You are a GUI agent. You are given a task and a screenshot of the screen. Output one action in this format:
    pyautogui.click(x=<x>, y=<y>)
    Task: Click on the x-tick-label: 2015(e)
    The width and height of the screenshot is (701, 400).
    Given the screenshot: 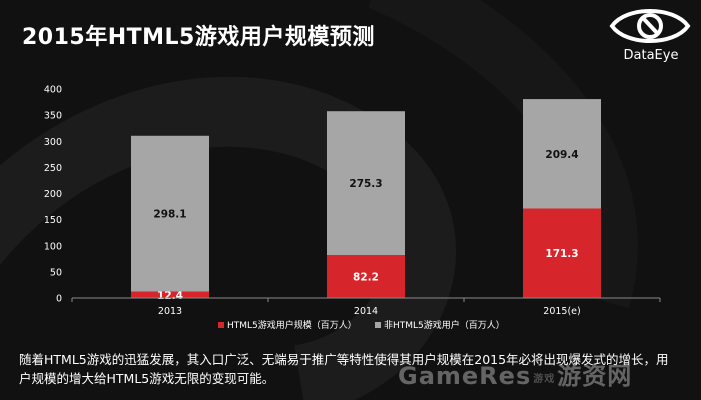 What is the action you would take?
    pyautogui.click(x=561, y=311)
    